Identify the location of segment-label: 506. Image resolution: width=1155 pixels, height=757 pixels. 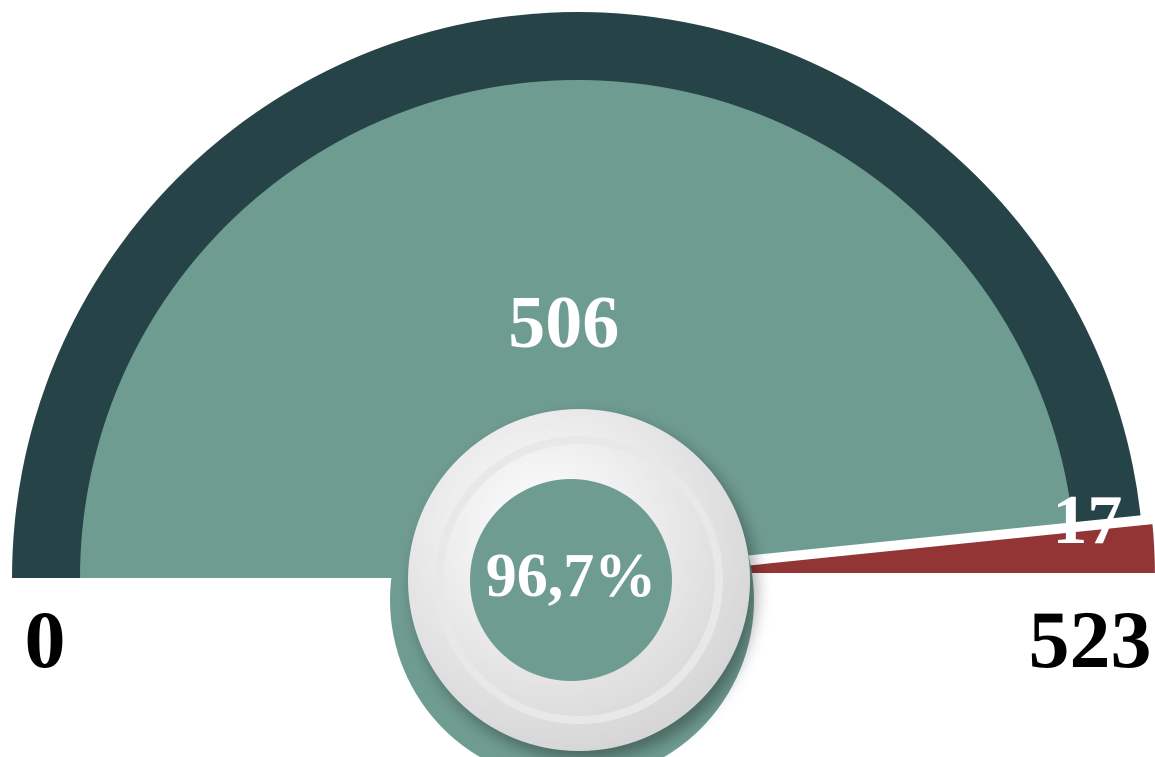
(563, 323).